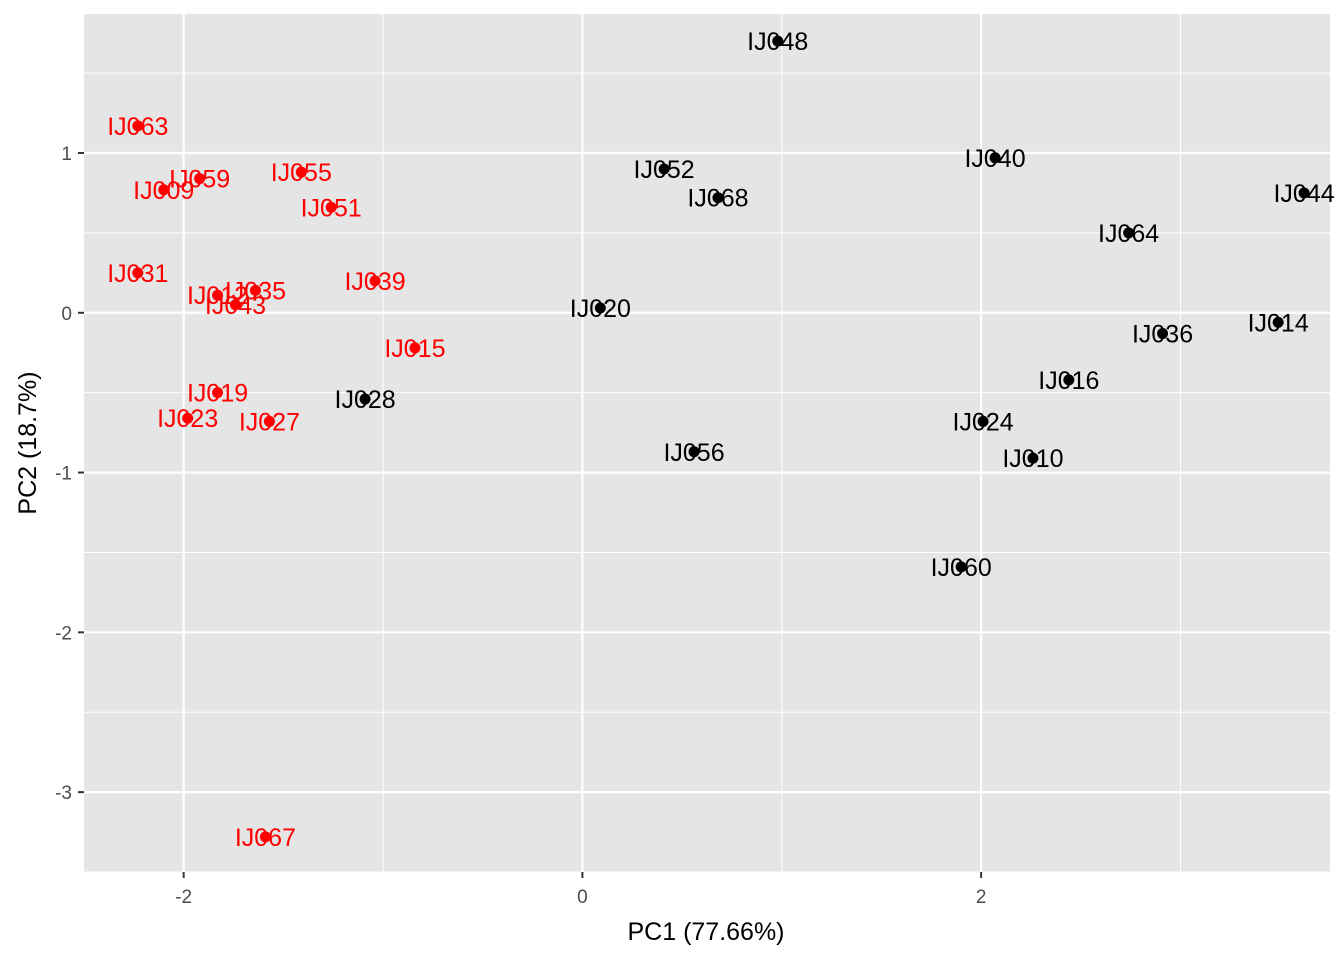 This screenshot has height=960, width=1344. I want to click on point-label: IJ031, so click(137, 274).